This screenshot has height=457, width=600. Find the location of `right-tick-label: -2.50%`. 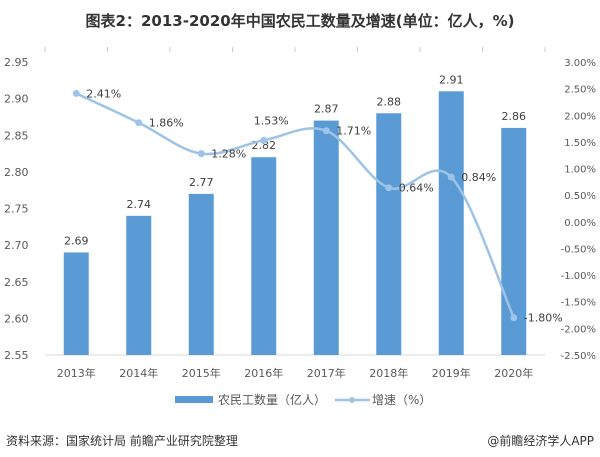

right-tick-label: -2.50% is located at coordinates (578, 356).